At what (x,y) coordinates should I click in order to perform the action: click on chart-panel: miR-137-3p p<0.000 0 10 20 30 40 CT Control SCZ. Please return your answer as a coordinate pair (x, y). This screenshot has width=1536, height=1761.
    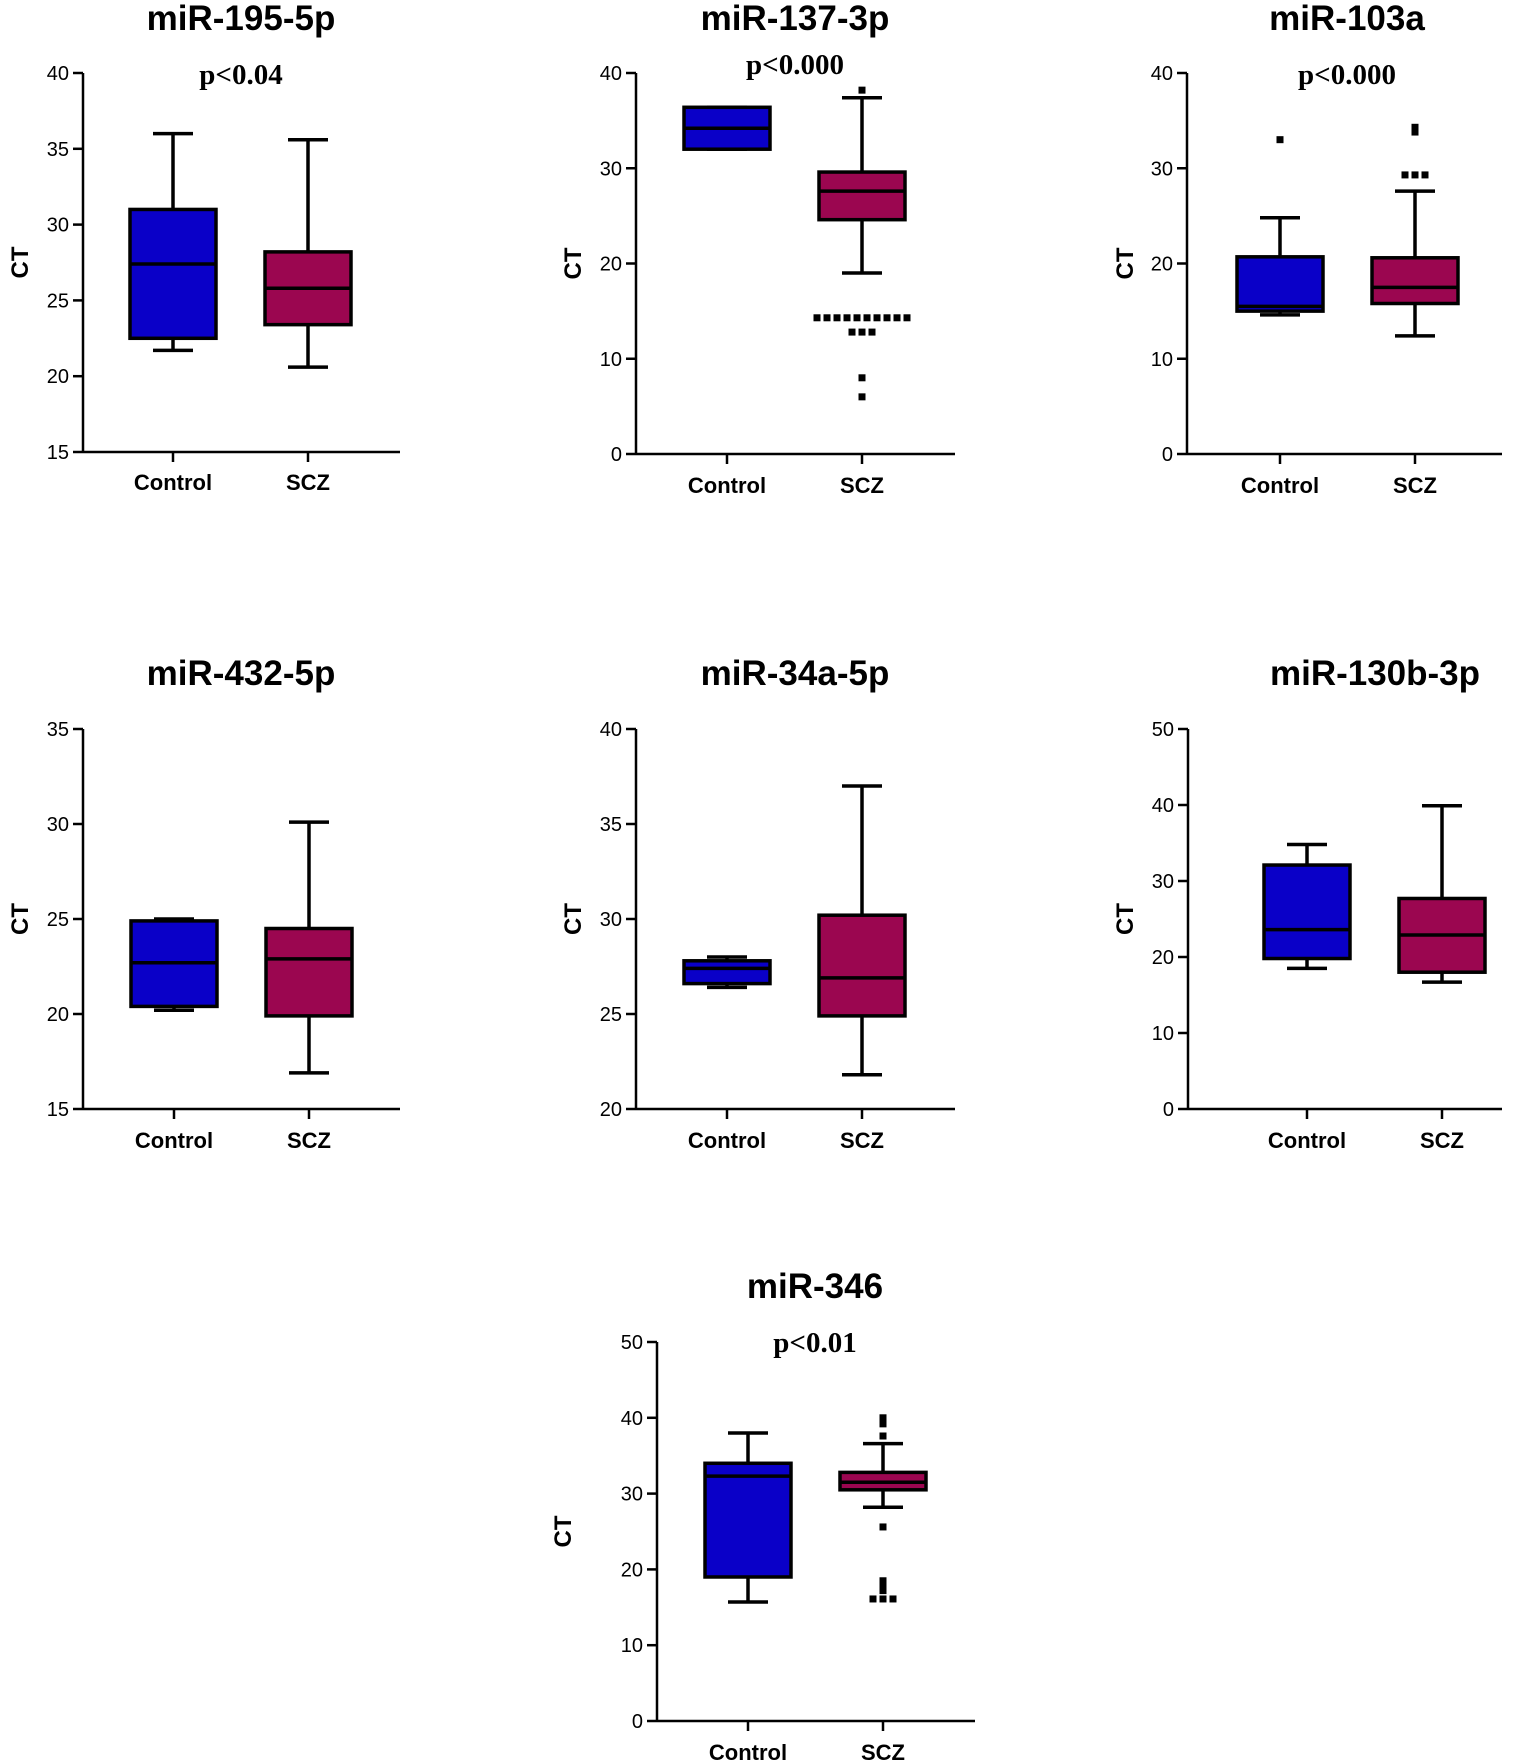
    Looking at the image, I should click on (757, 249).